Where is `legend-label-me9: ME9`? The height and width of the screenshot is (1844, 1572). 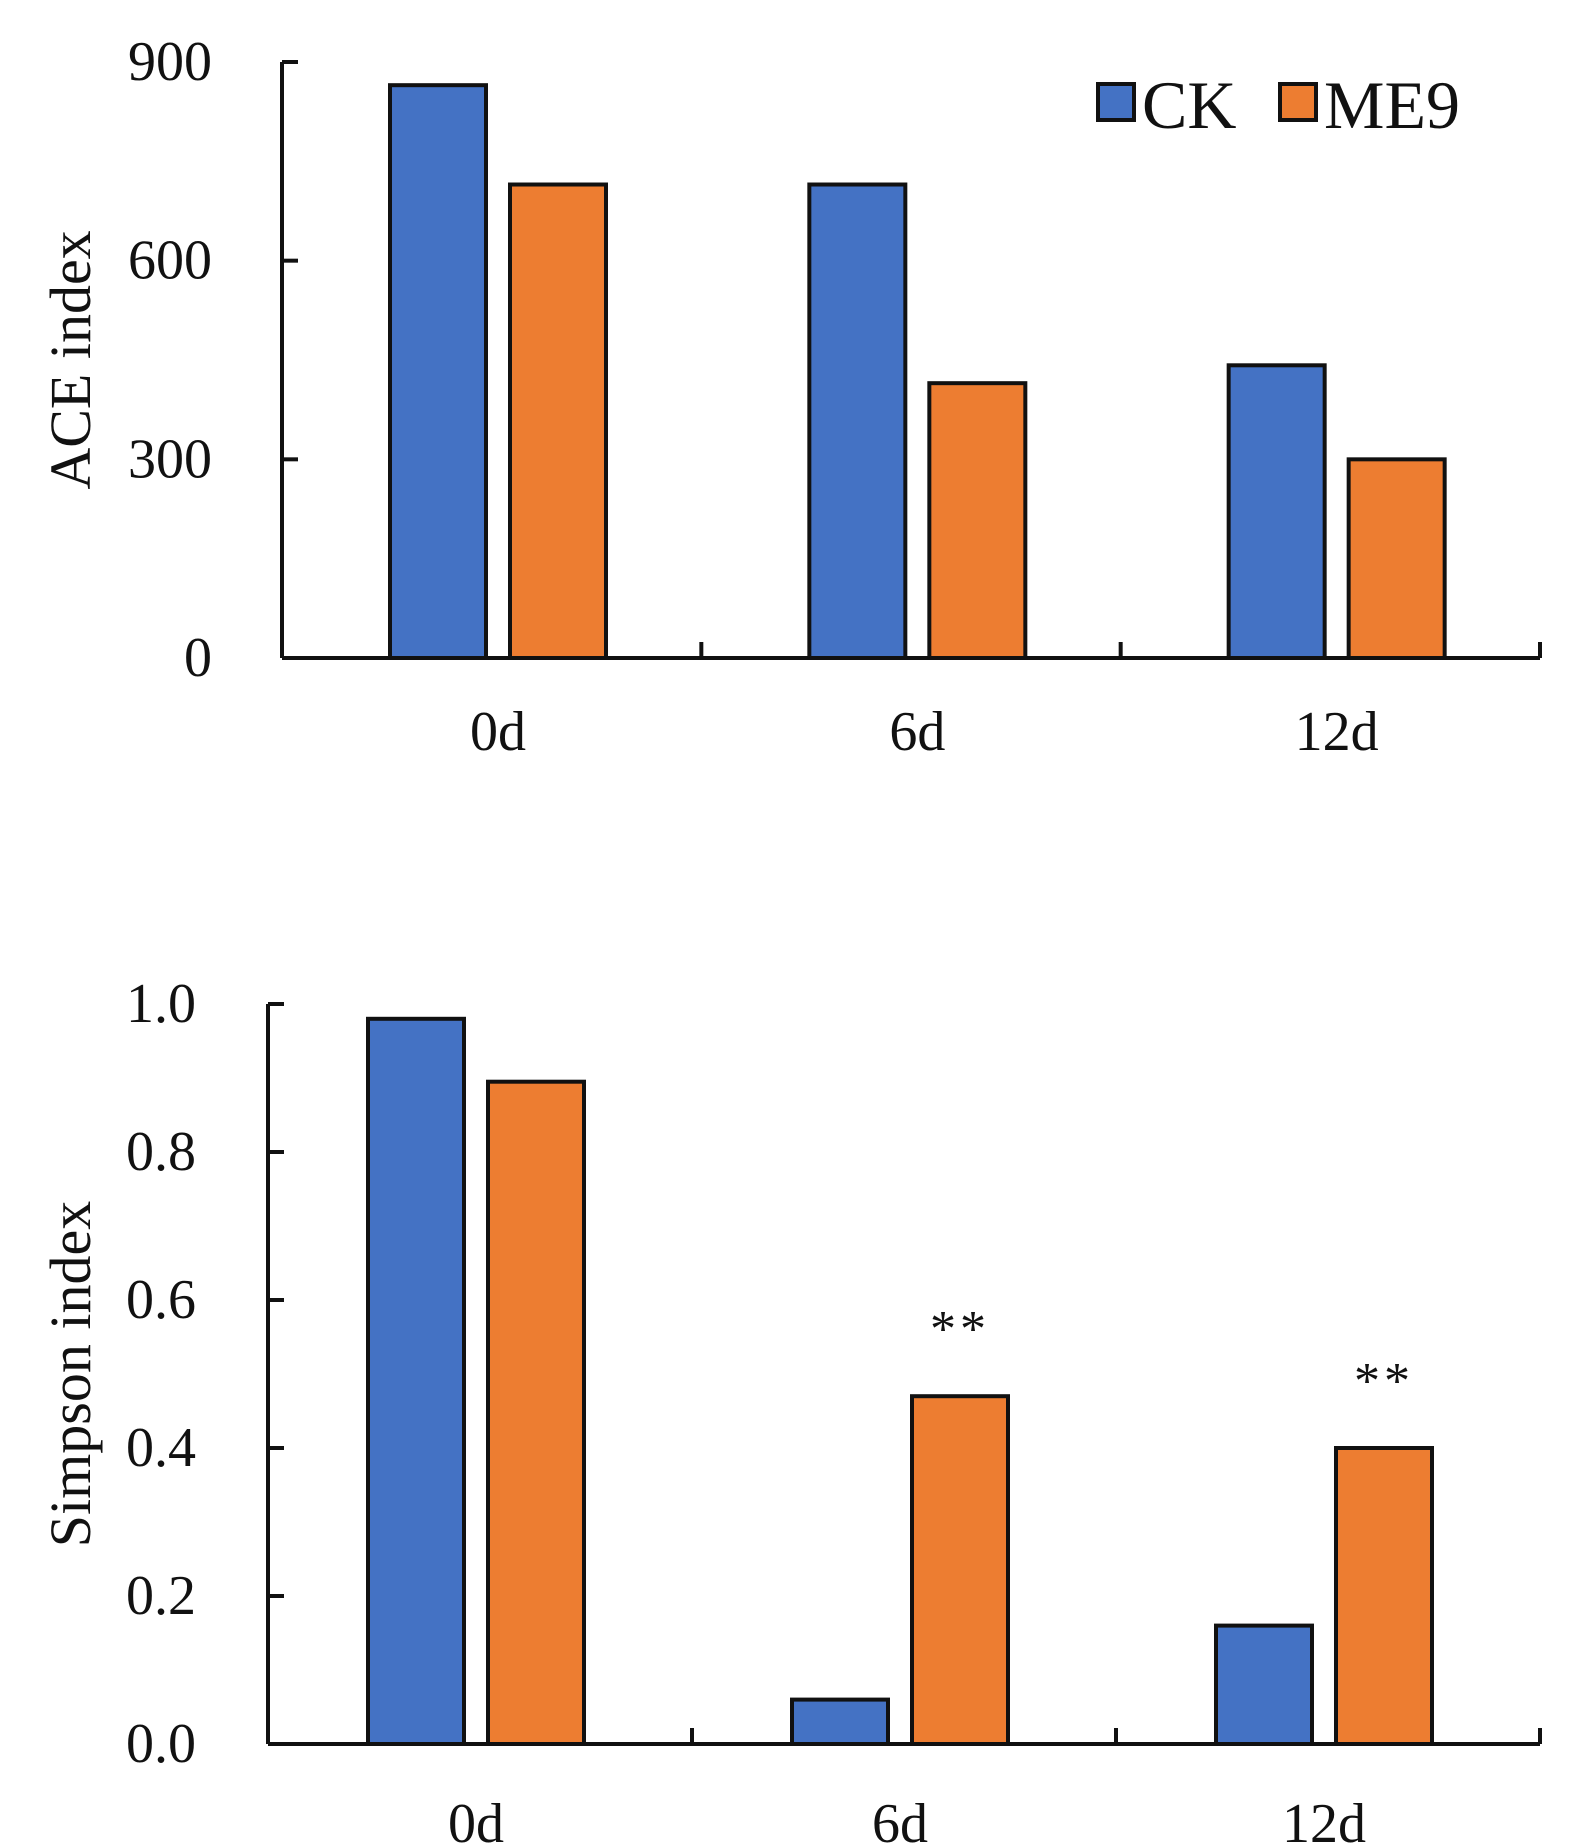 legend-label-me9: ME9 is located at coordinates (1392, 105).